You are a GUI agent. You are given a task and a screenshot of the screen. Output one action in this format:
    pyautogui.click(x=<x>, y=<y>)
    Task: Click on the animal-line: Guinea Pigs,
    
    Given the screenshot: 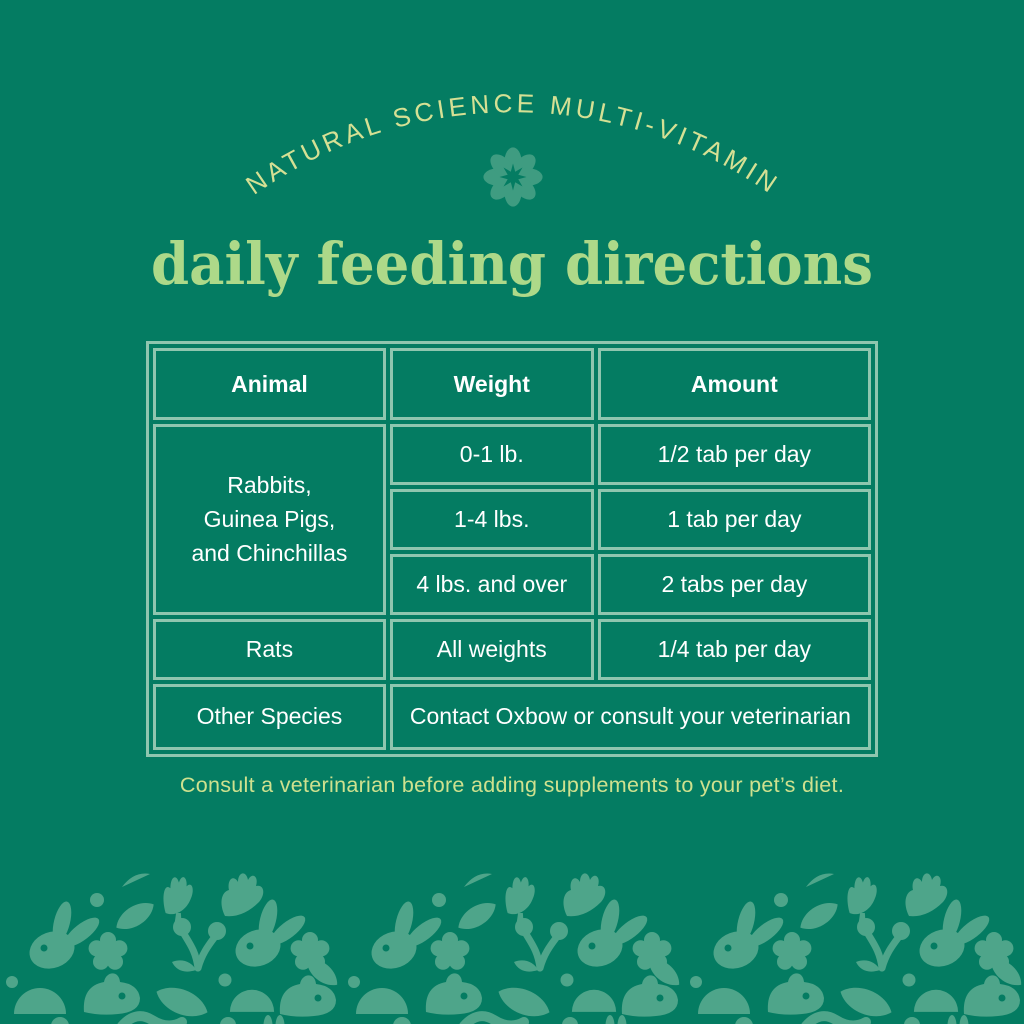 What is the action you would take?
    pyautogui.click(x=269, y=519)
    